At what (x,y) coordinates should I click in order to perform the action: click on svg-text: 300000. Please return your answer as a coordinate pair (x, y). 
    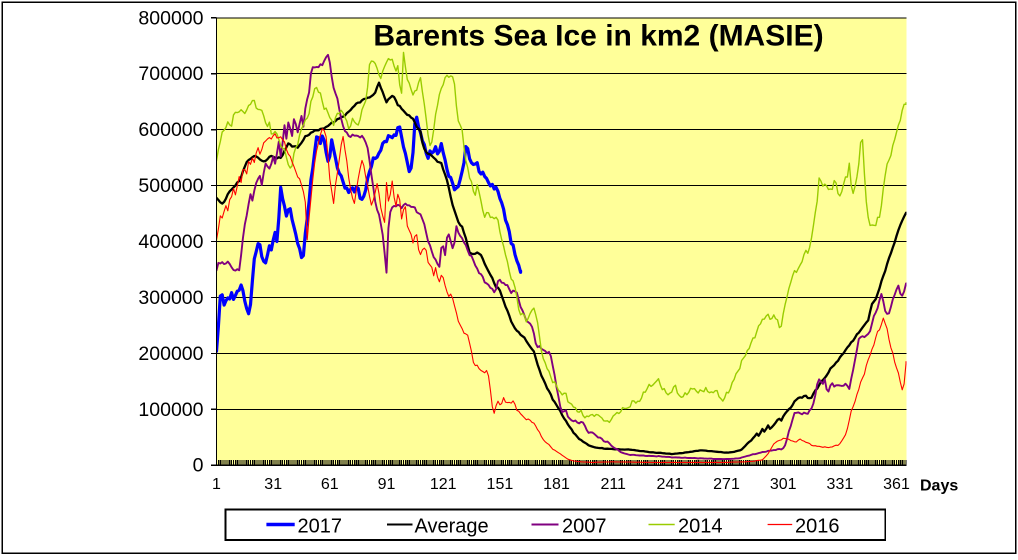
    Looking at the image, I should click on (170, 298).